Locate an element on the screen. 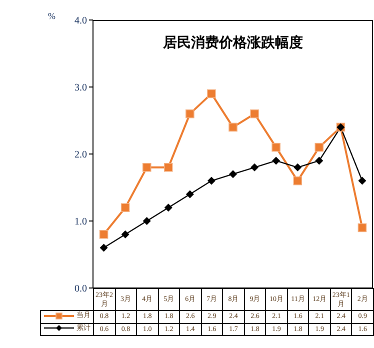  y-tick-label: 2.0 is located at coordinates (80, 155).